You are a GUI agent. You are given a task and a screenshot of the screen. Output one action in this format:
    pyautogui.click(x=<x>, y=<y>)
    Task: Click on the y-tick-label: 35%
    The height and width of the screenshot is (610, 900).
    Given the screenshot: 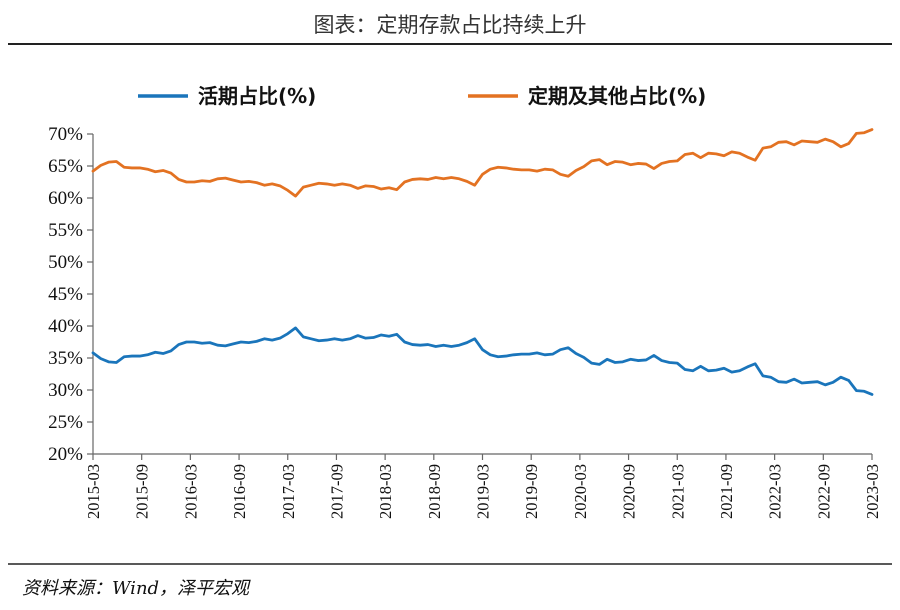 What is the action you would take?
    pyautogui.click(x=65, y=358)
    